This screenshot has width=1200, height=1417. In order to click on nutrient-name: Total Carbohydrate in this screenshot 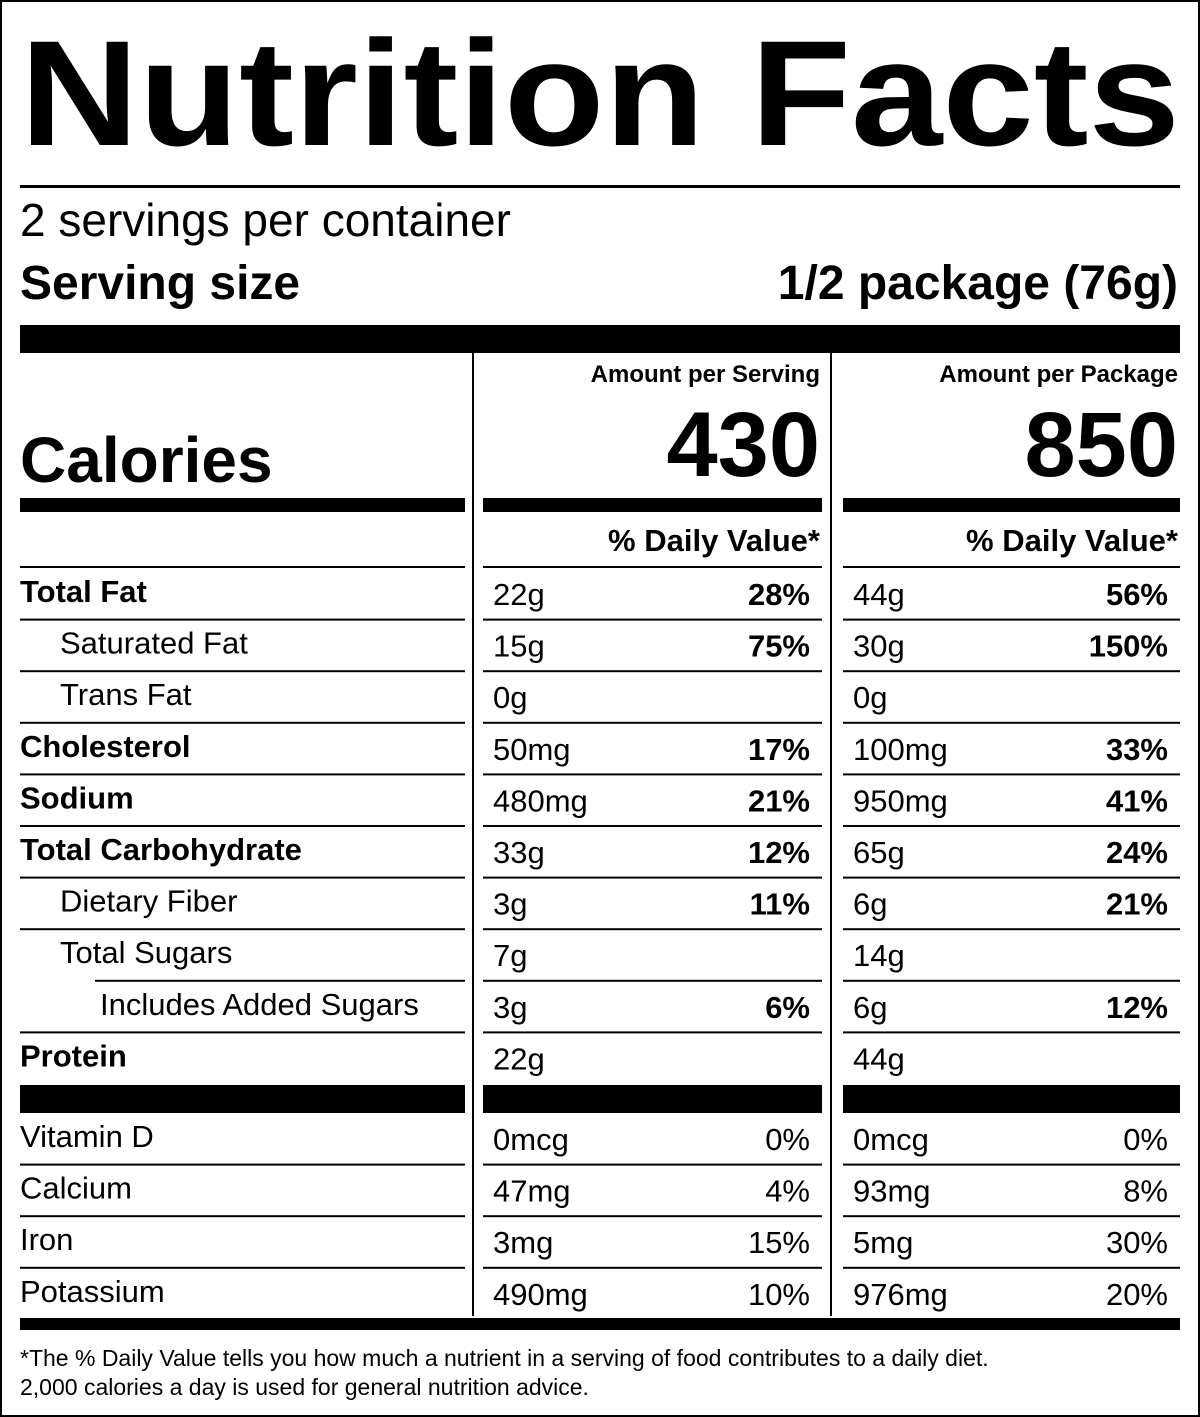, I will do `click(161, 849)`.